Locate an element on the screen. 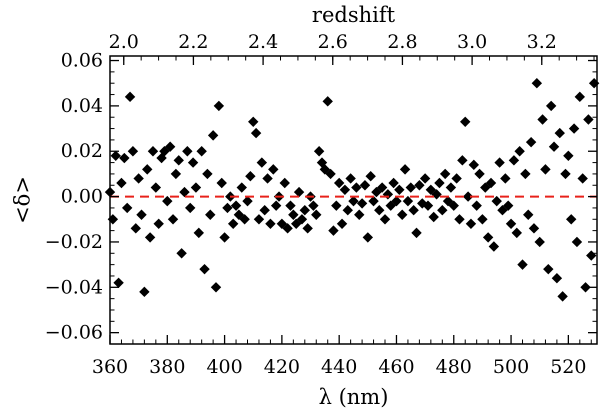  y-axis-label: <δ> is located at coordinates (23, 200).